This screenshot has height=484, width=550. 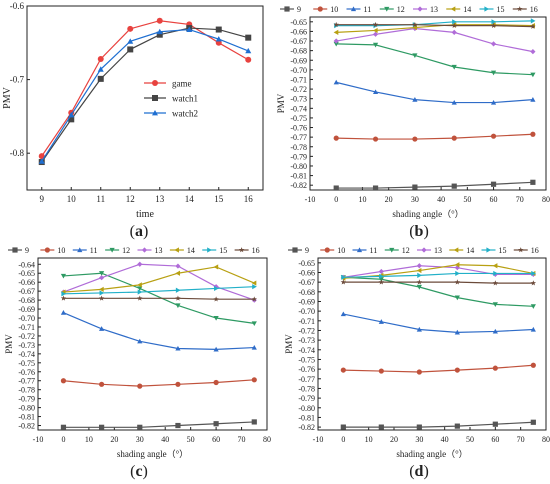 What do you see at coordinates (306, 340) in the screenshot?
I see `y-tick-label: -0.73` at bounding box center [306, 340].